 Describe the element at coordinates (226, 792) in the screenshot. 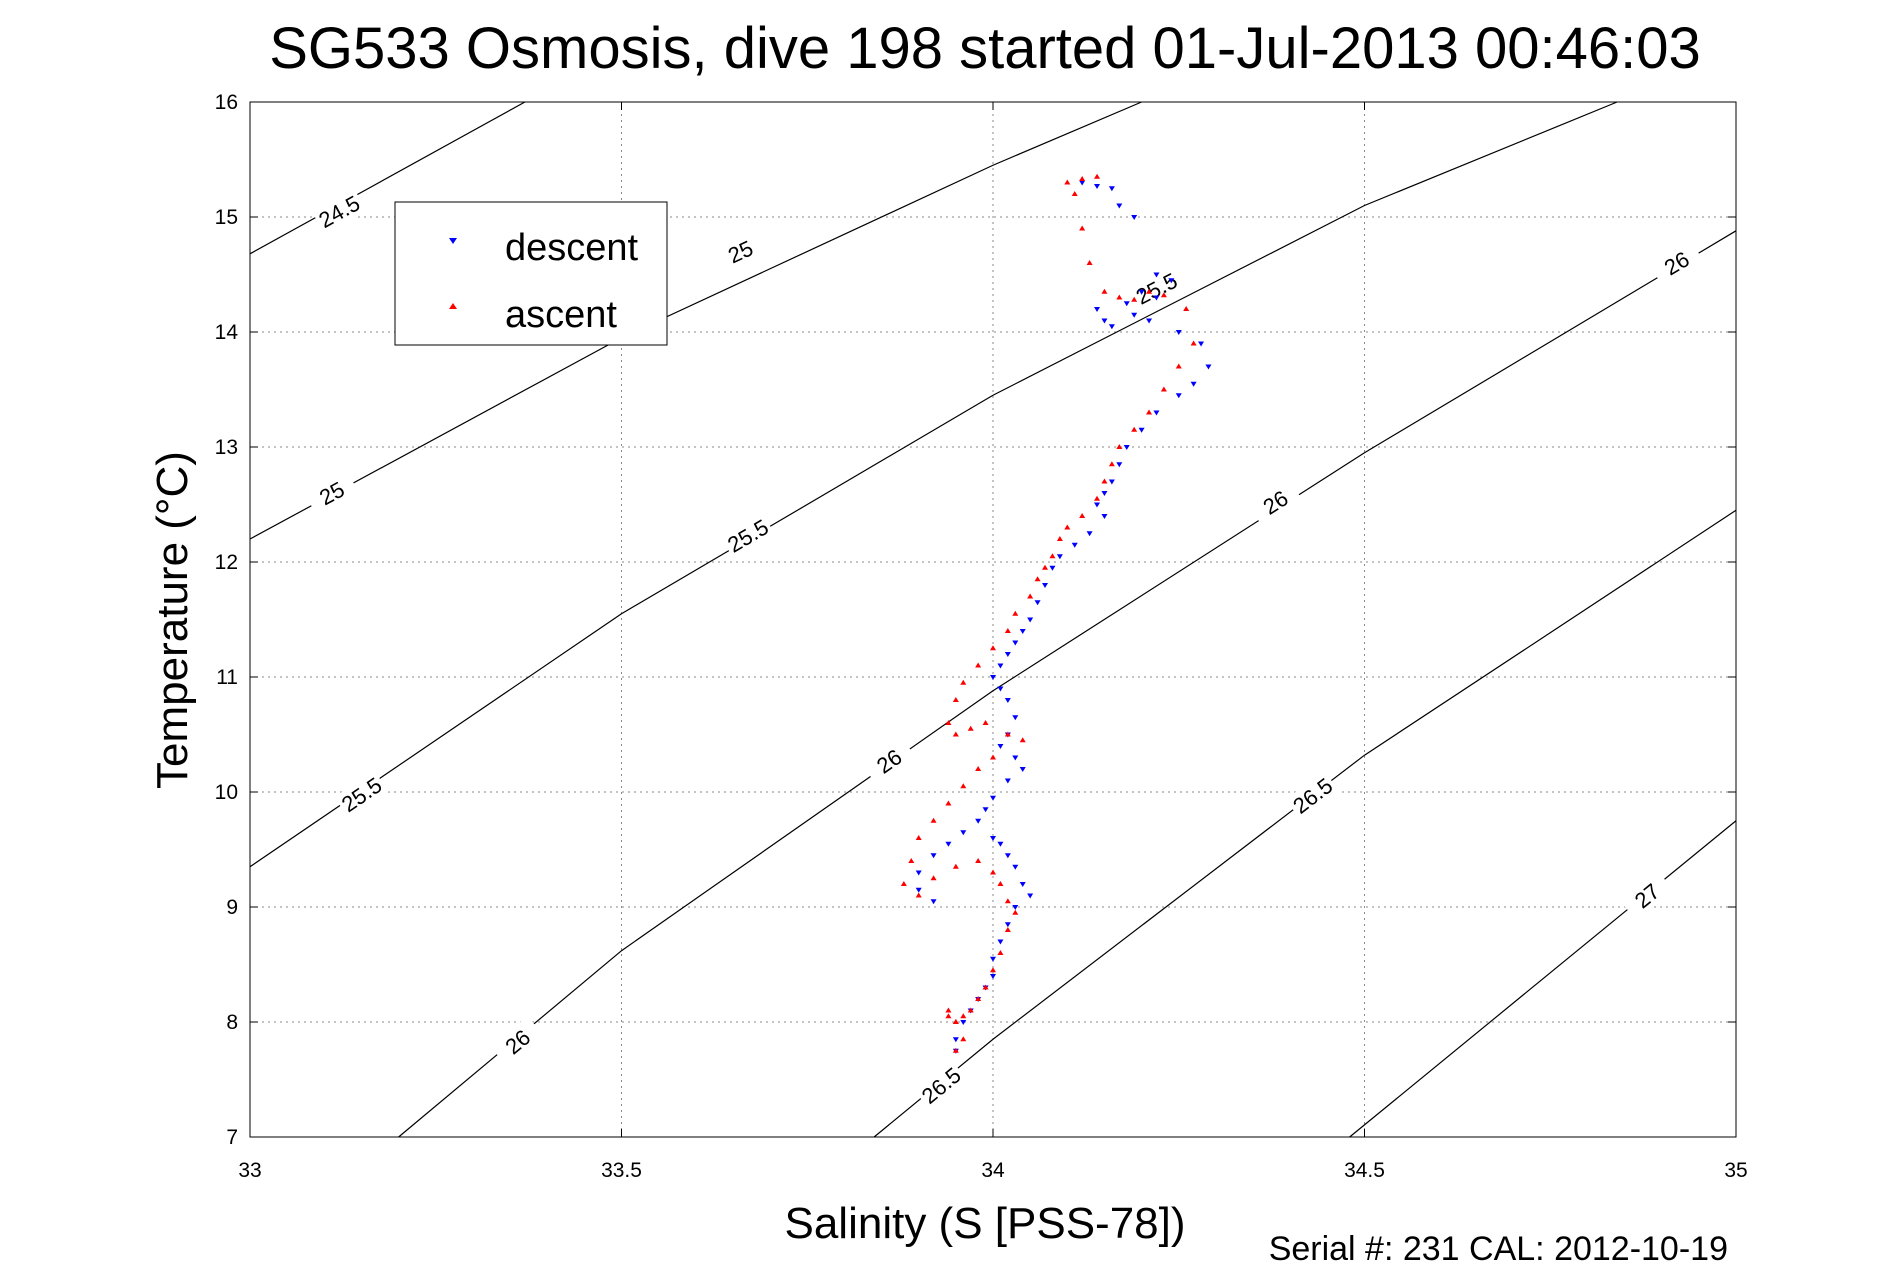

I see `y-tick-label: 10` at that location.